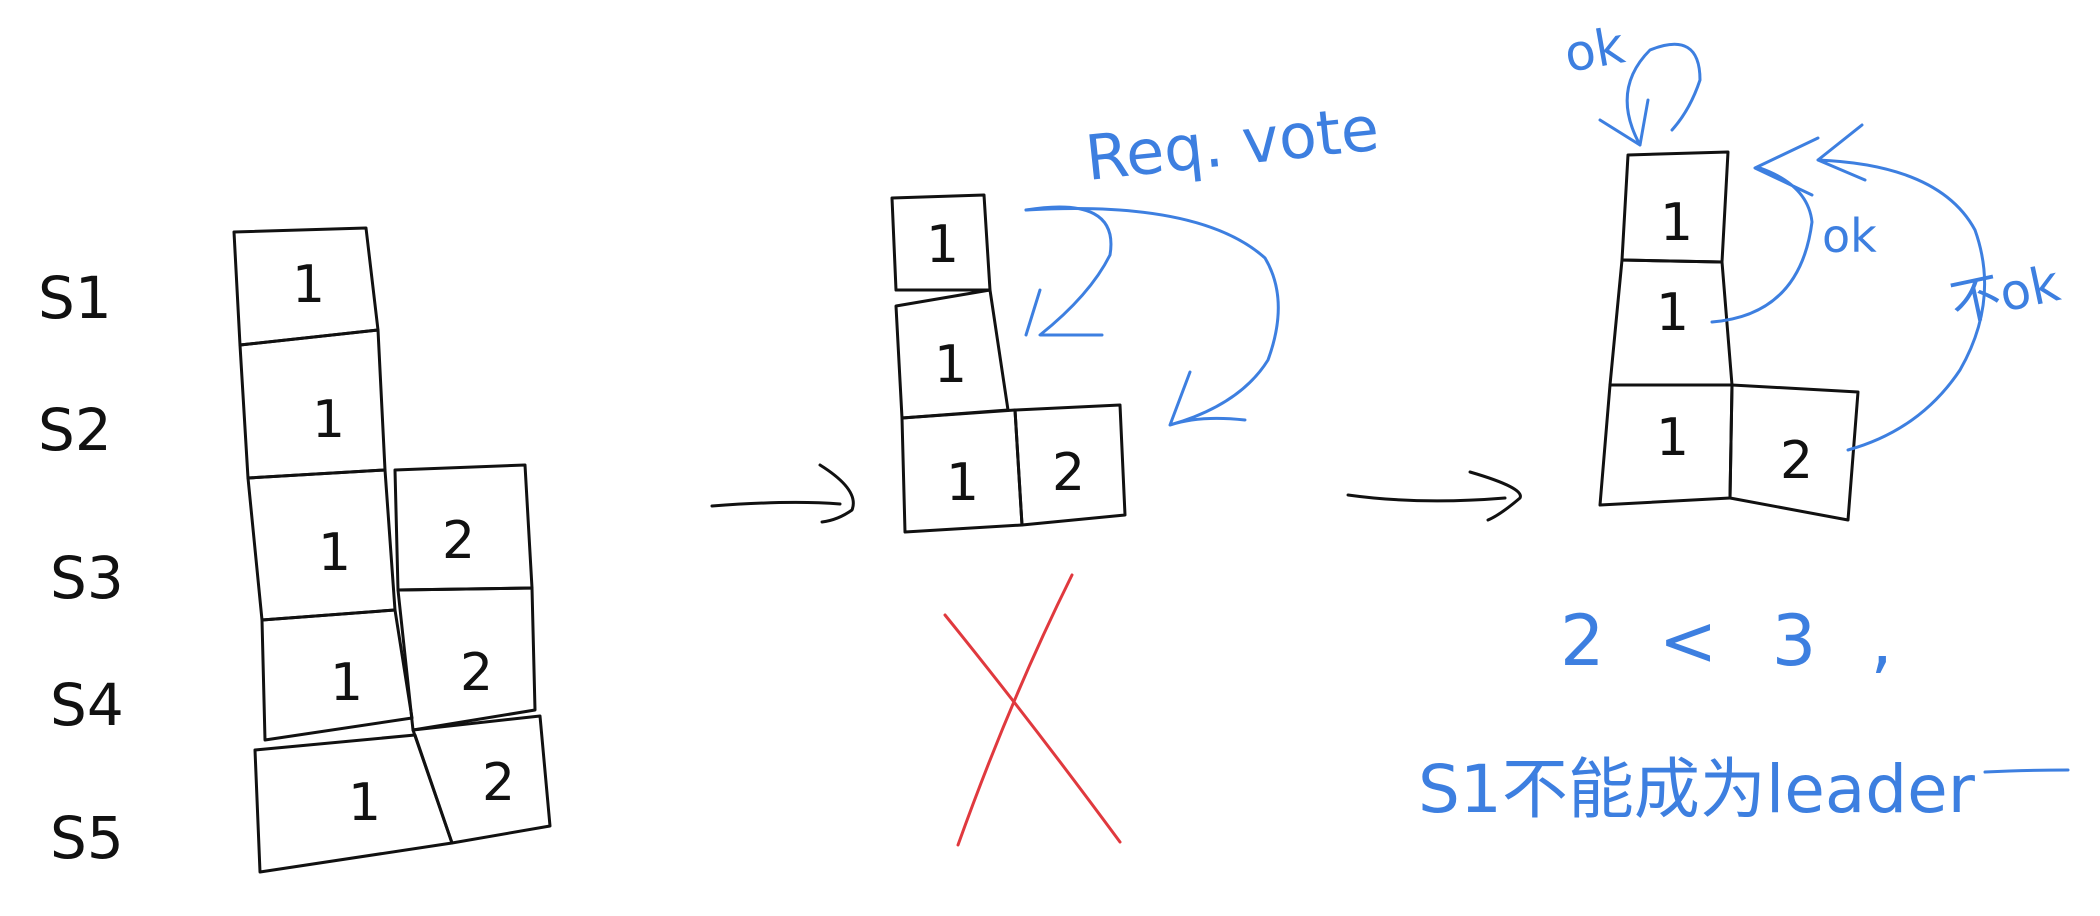  Describe the element at coordinates (75, 298) in the screenshot. I see `server-label-s1: S1` at that location.